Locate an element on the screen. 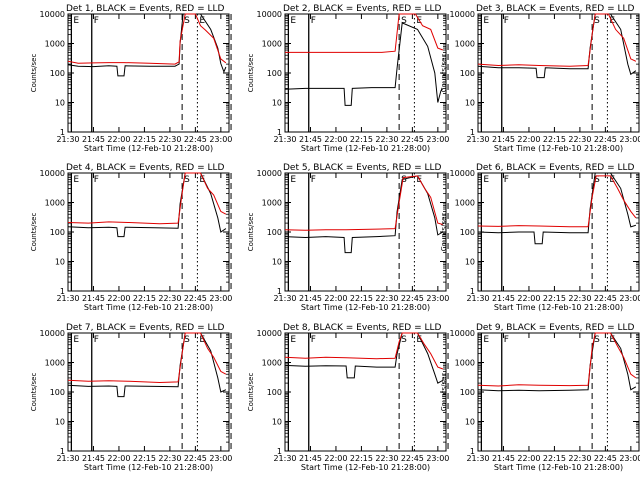 Image resolution: width=640 pixels, height=480 pixels. chart-title: Det 2, BLACK = Events, RED = LLD is located at coordinates (362, 9).